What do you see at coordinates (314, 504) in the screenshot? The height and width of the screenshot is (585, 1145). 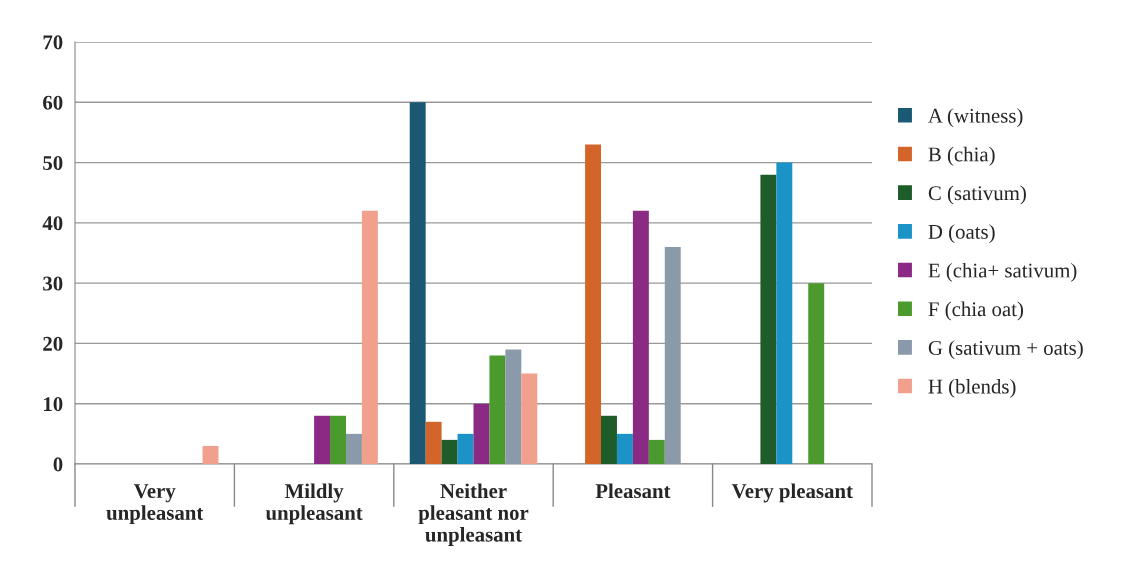 I see `x-tick-label: Mildly unpleasant` at bounding box center [314, 504].